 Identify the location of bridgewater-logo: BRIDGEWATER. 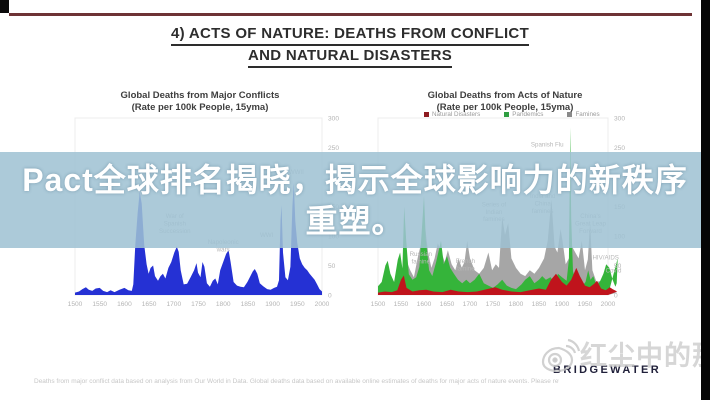
(607, 370).